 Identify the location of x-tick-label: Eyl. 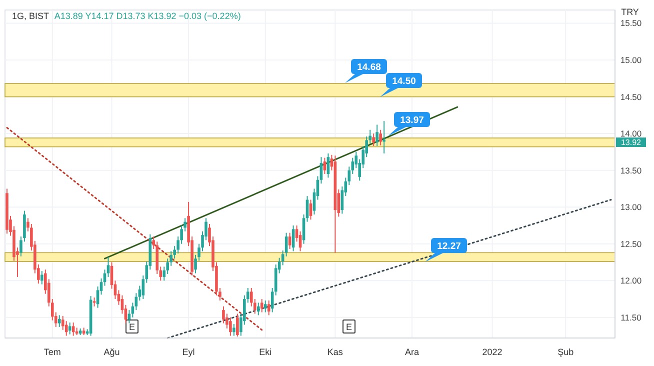
(188, 352).